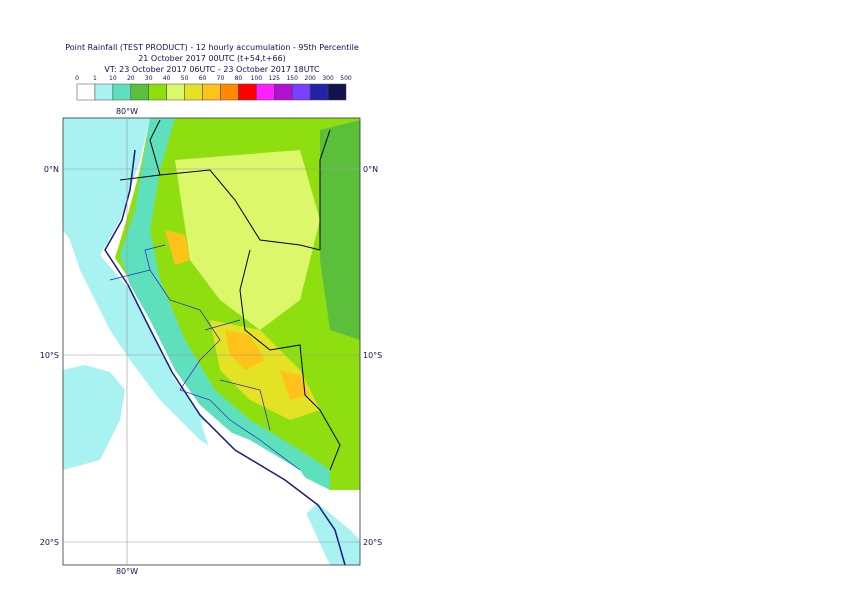 The image size is (842, 600). Describe the element at coordinates (203, 78) in the screenshot. I see `legend-label: 60` at that location.